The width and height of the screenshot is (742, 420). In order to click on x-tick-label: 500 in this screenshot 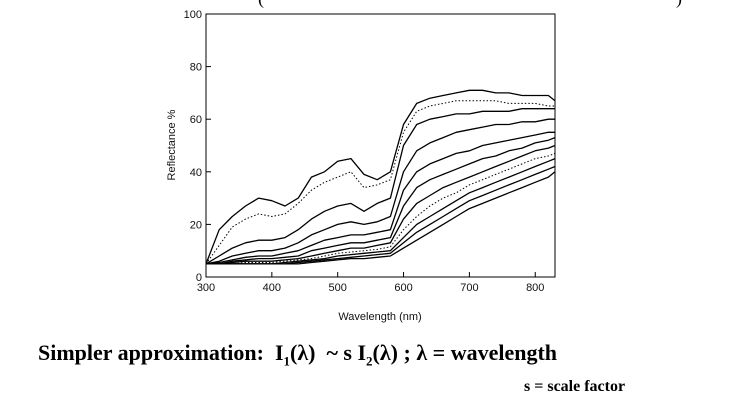, I will do `click(338, 288)`.